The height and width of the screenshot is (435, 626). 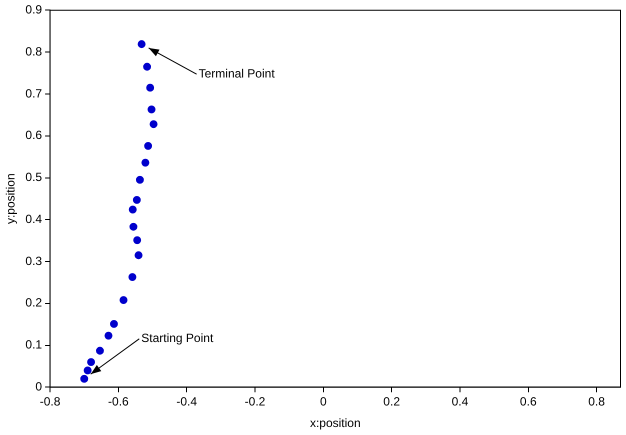 I want to click on x-tick-label: -0.6, so click(x=119, y=401).